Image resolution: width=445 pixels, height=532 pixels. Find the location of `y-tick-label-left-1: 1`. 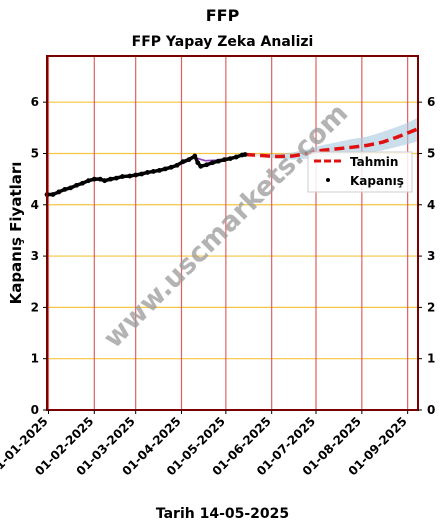

y-tick-label-left-1: 1 is located at coordinates (35, 359).